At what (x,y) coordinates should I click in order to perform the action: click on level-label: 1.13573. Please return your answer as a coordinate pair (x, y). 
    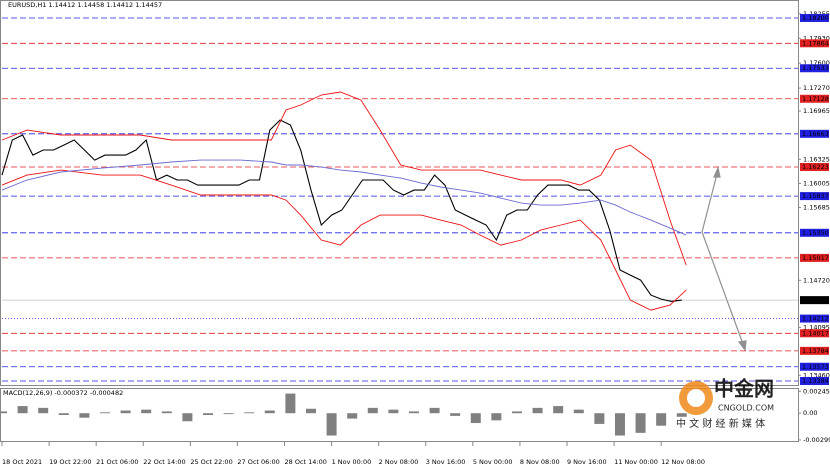
    Looking at the image, I should click on (815, 367).